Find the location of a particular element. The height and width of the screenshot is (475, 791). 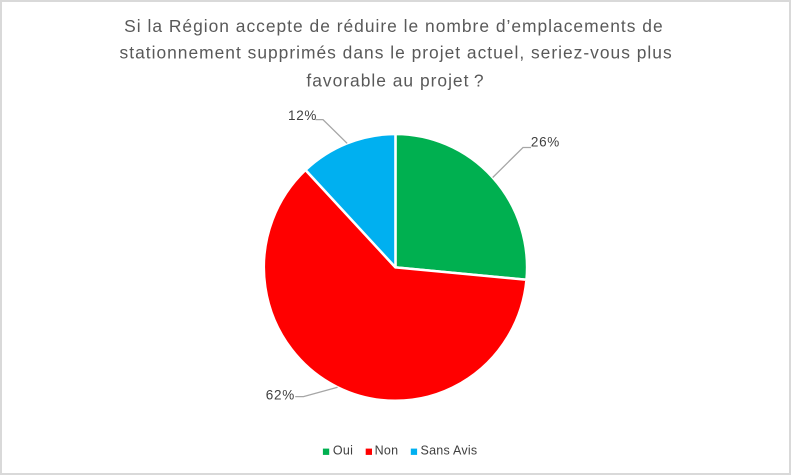

svg-text: Non is located at coordinates (387, 451).